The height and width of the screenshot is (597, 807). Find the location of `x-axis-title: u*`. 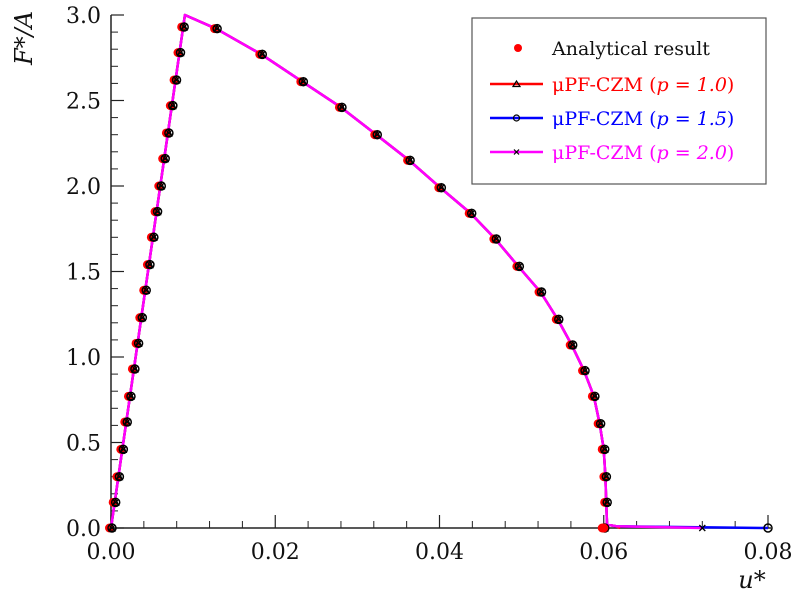

x-axis-title: u* is located at coordinates (751, 580).